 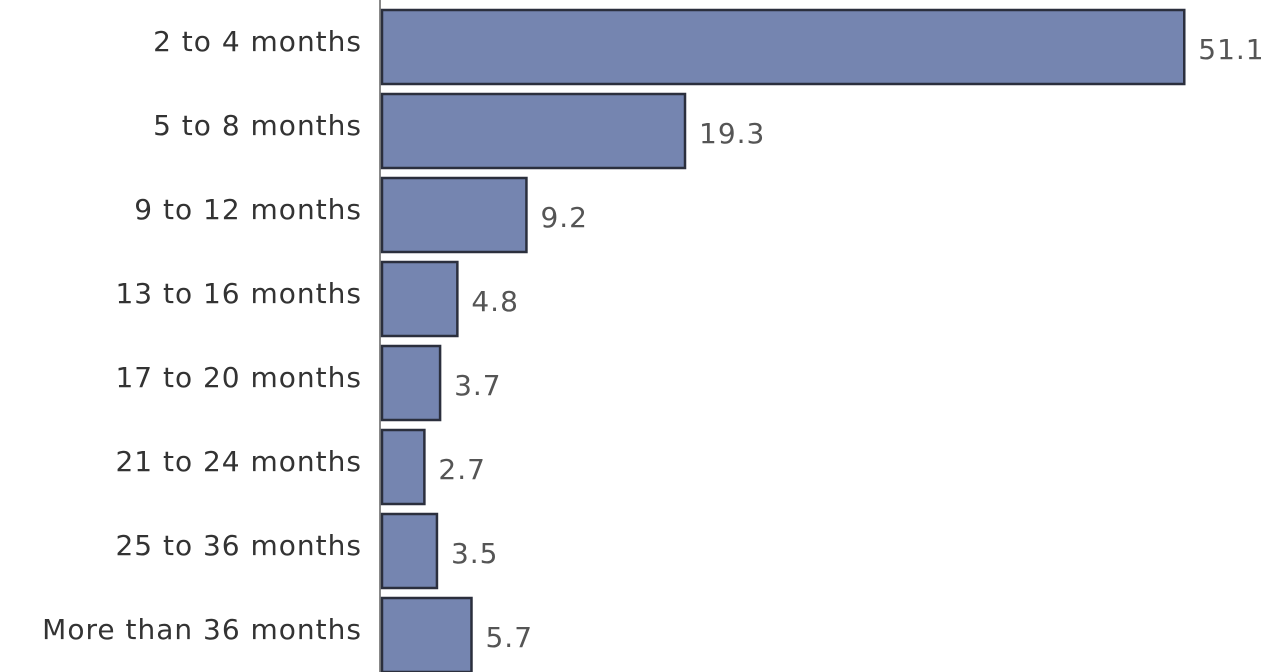 What do you see at coordinates (202, 629) in the screenshot?
I see `category-label-8: More than 36 months` at bounding box center [202, 629].